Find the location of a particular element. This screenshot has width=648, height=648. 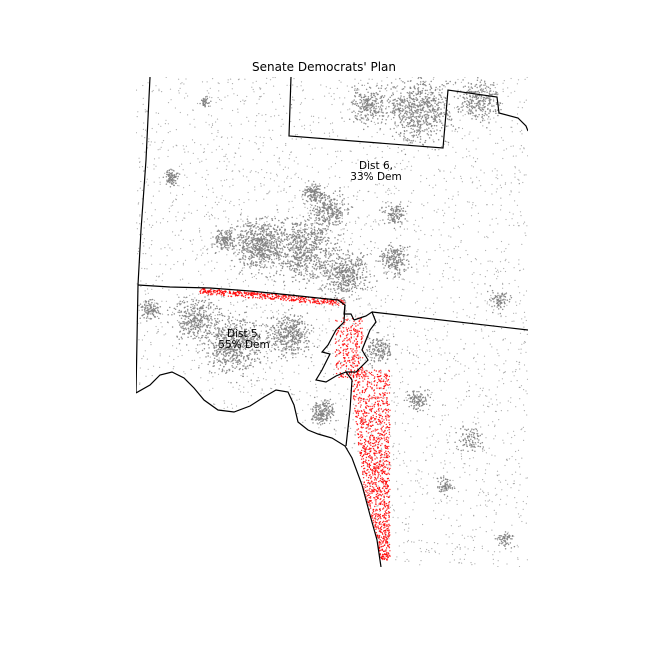

highlight-district-east-edge is located at coordinates (361, 342).